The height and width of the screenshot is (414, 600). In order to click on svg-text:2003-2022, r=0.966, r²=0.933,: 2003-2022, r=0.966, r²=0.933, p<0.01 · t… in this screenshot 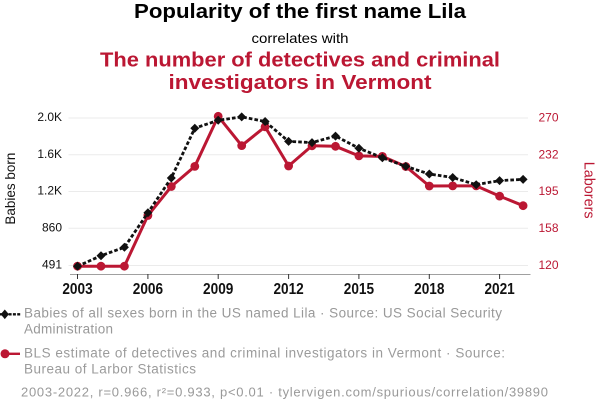, I will do `click(284, 392)`.